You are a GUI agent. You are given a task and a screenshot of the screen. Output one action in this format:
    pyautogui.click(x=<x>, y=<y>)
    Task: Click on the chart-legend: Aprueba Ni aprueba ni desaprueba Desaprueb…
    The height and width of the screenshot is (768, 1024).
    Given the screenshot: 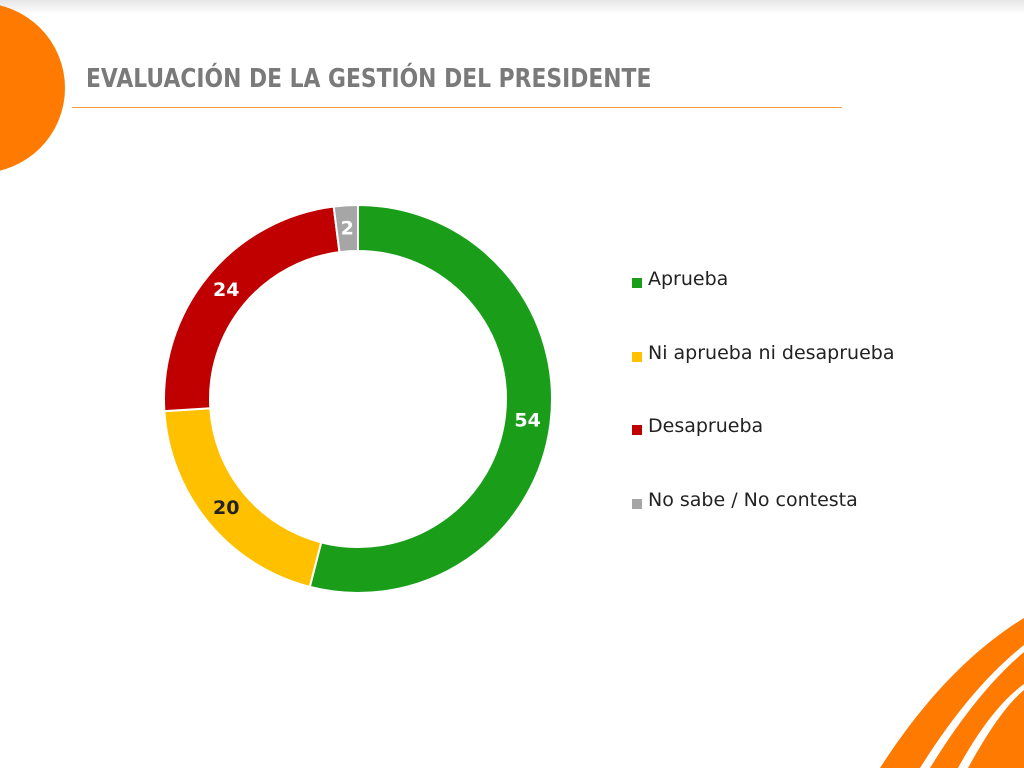 What is the action you would take?
    pyautogui.click(x=802, y=413)
    